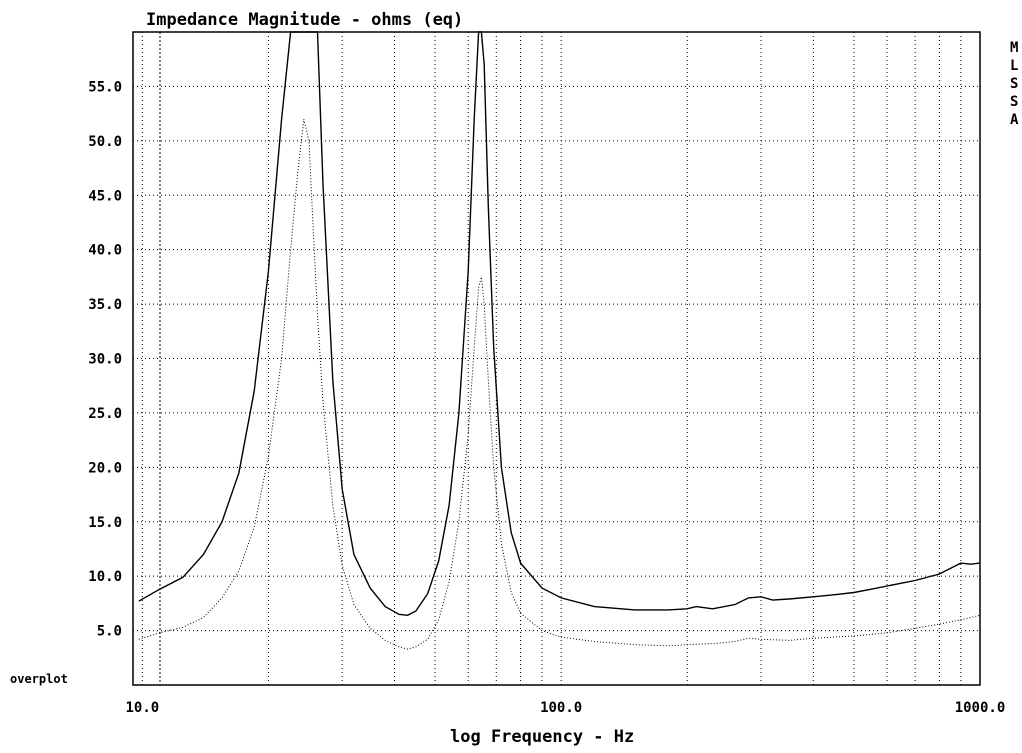  What do you see at coordinates (105, 577) in the screenshot?
I see `y-tick-label: 10.0` at bounding box center [105, 577].